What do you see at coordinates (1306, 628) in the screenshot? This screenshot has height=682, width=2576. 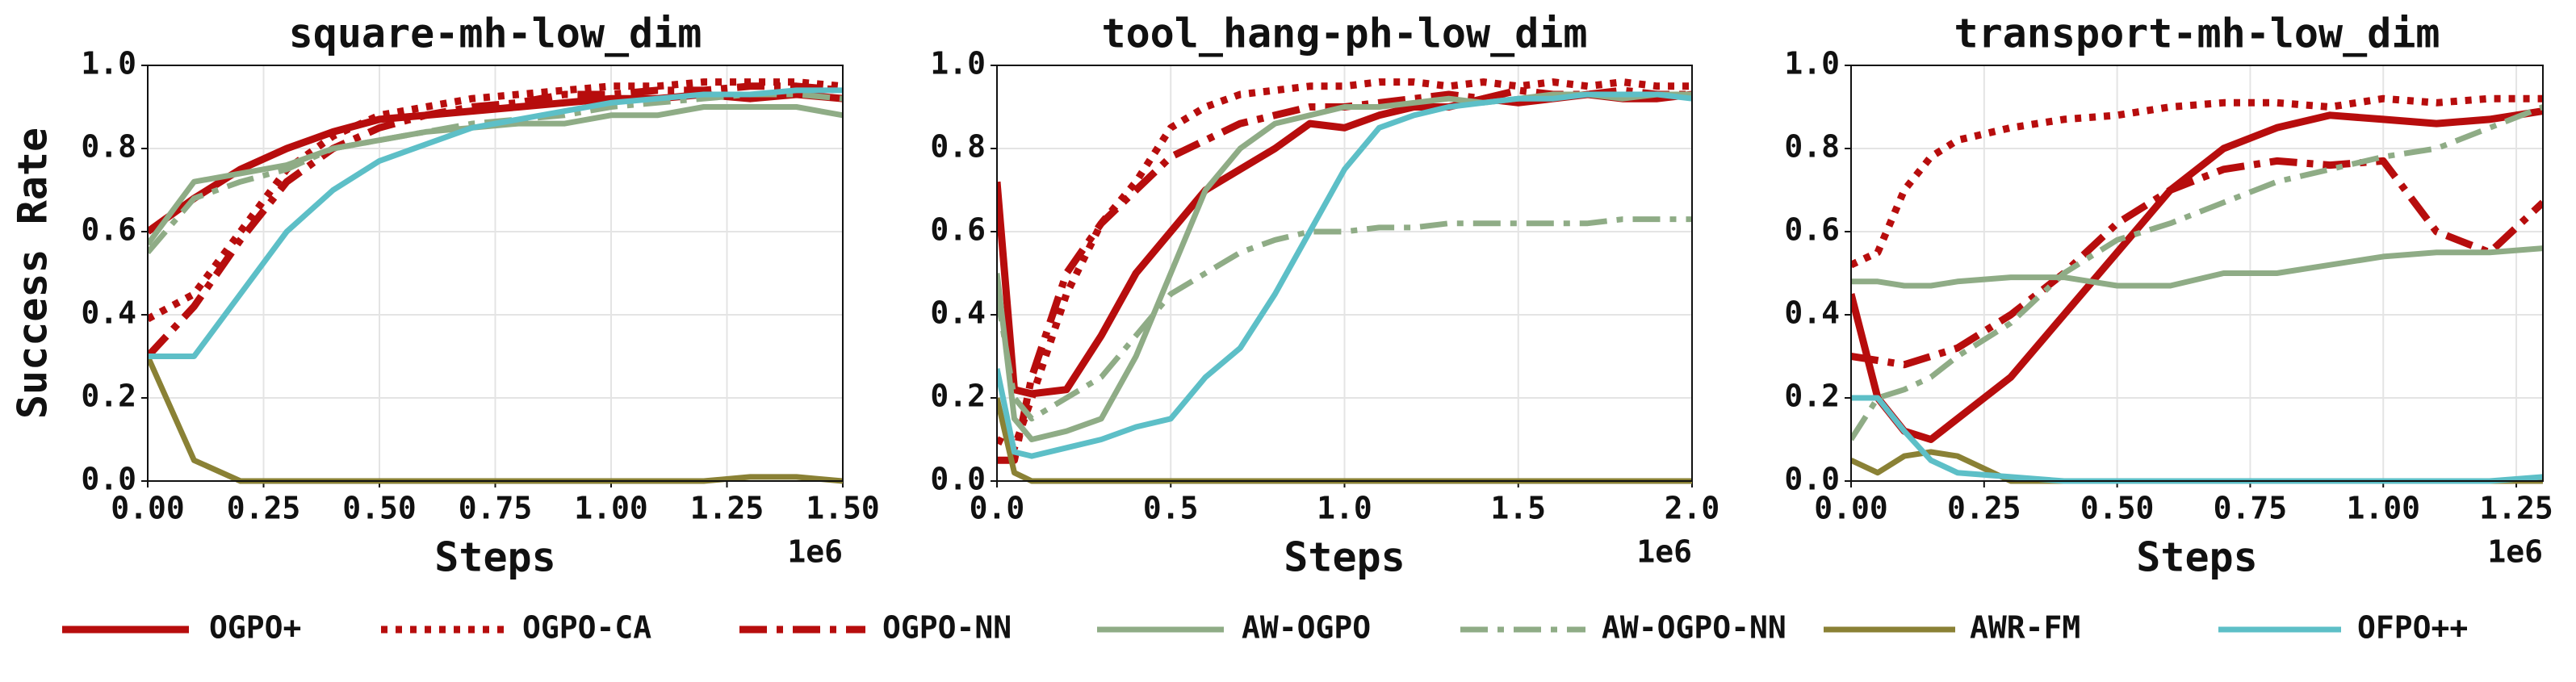 I see `legend-label: AW-OGPO` at bounding box center [1306, 628].